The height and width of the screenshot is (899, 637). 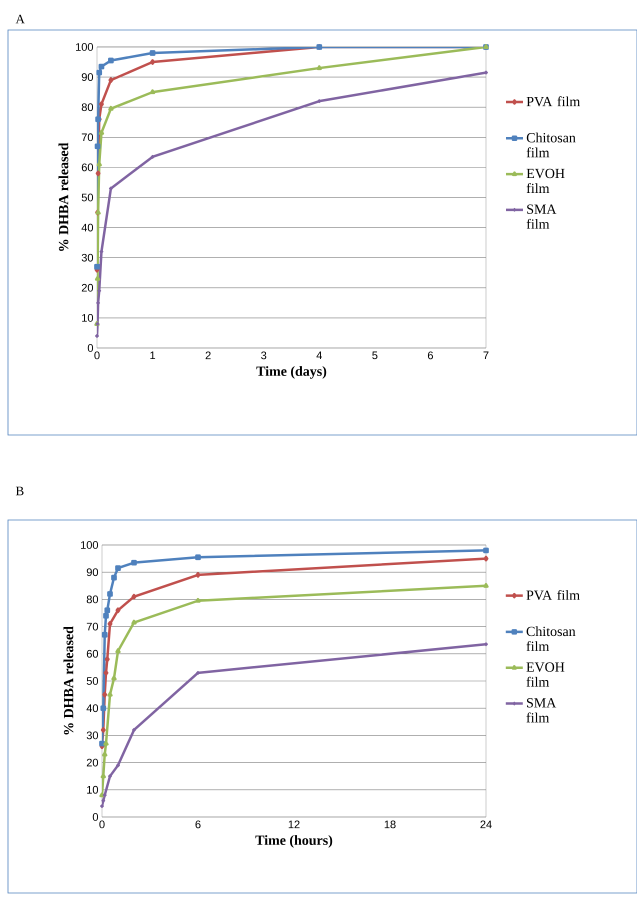 What do you see at coordinates (20, 491) in the screenshot?
I see `chart-title: B` at bounding box center [20, 491].